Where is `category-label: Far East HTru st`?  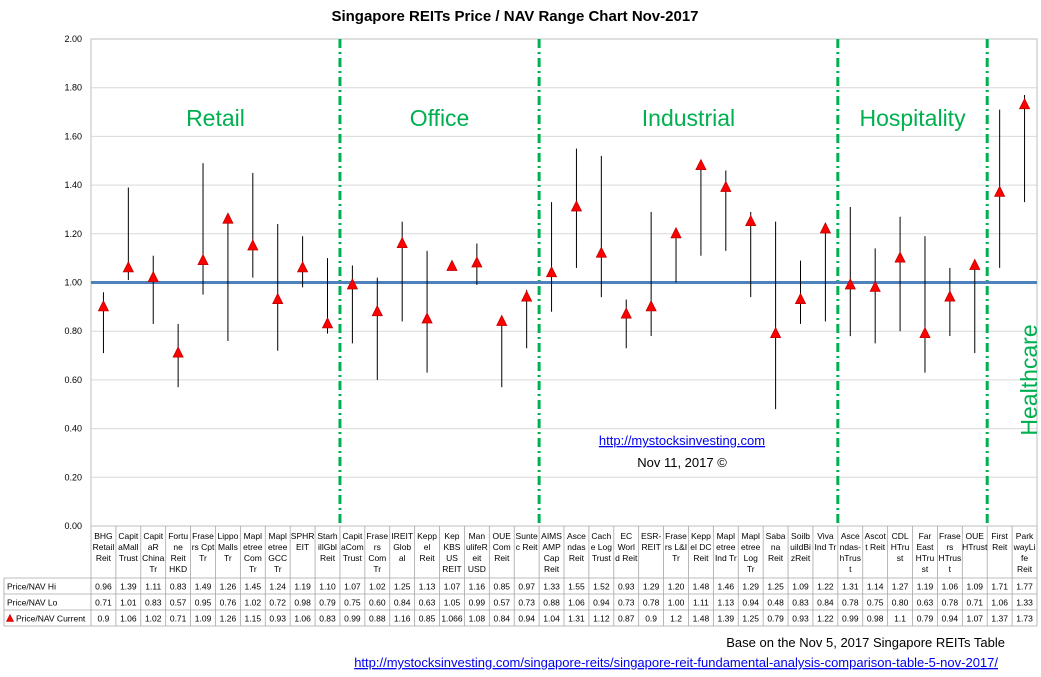
category-label: Far East HTru st is located at coordinates (925, 552).